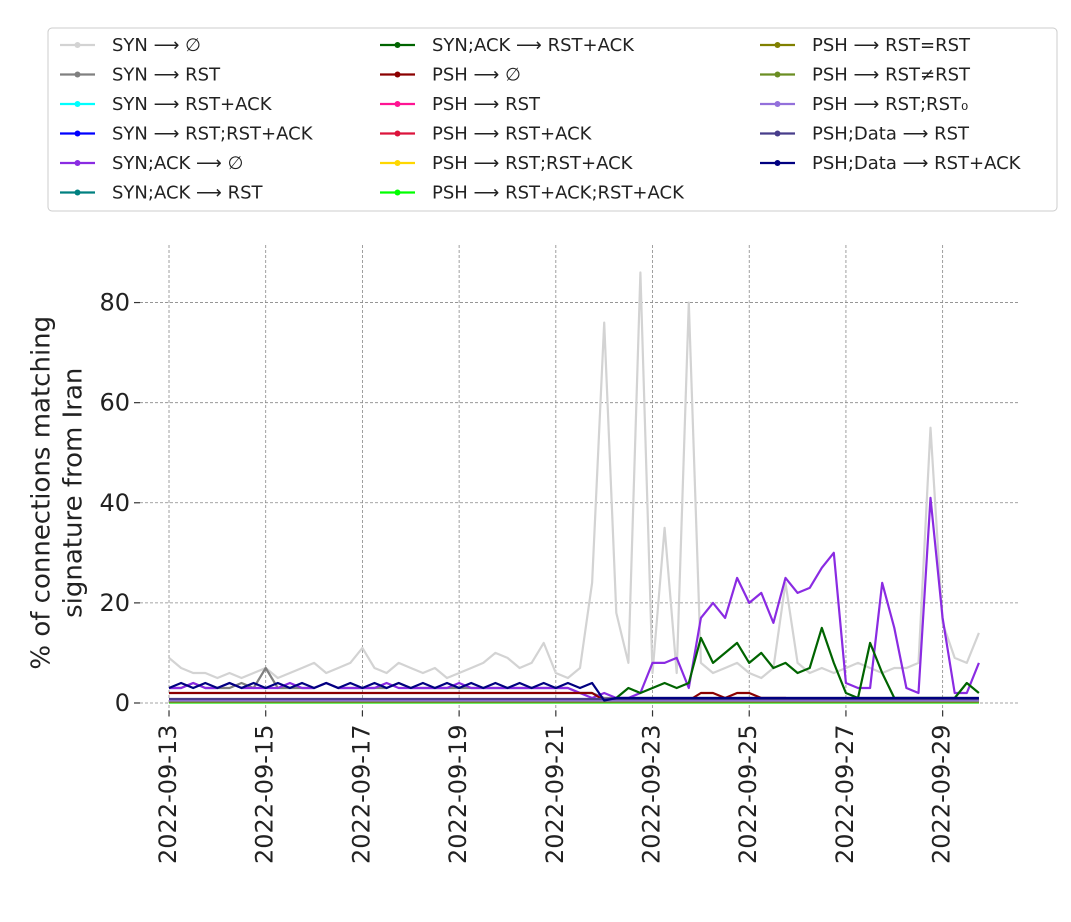 This screenshot has width=1071, height=922. Describe the element at coordinates (942, 794) in the screenshot. I see `x-tick-label: 2022-09-29` at that location.